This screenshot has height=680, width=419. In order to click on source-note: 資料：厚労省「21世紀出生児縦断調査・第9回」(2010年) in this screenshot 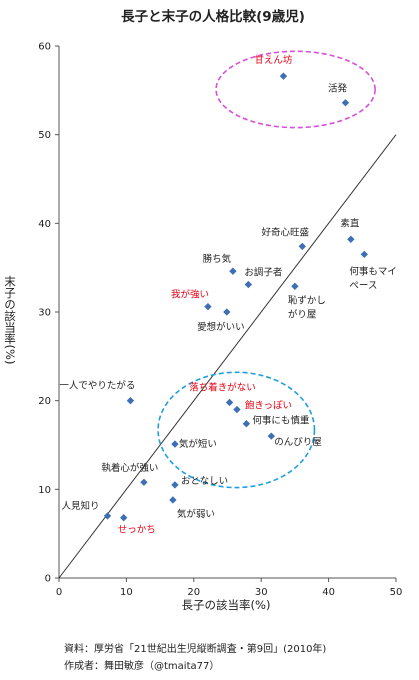, I will do `click(195, 649)`.